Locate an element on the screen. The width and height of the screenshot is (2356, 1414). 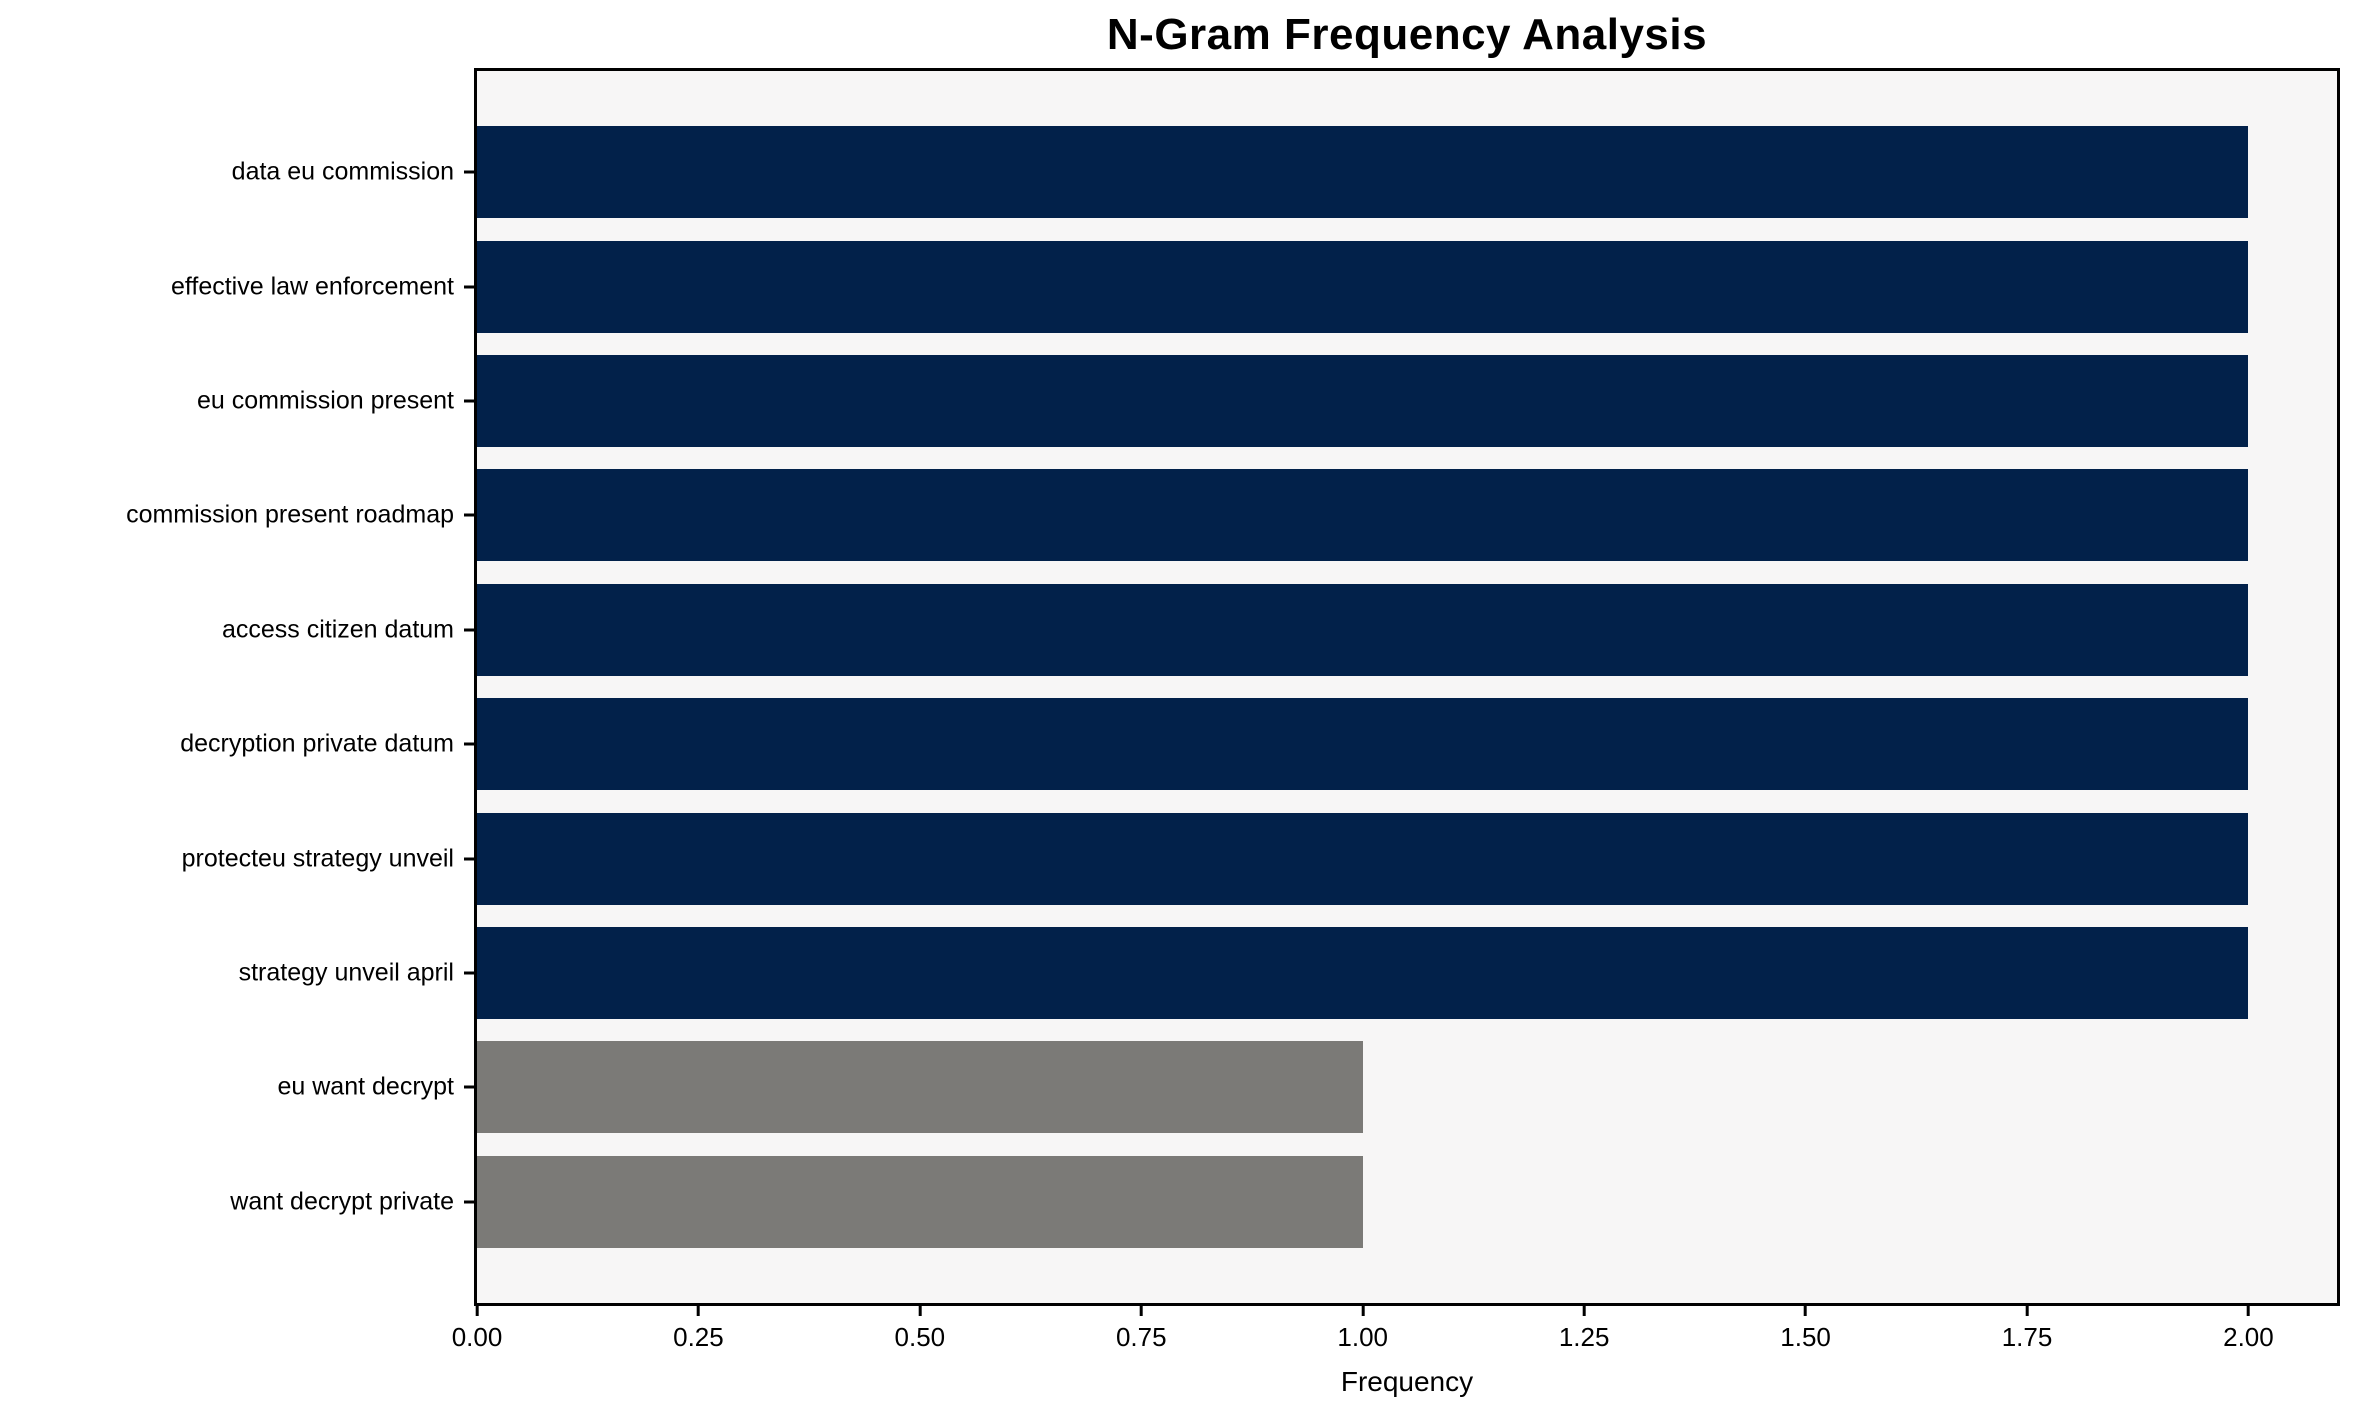
x-tick: 1.75 is located at coordinates (2027, 1329).